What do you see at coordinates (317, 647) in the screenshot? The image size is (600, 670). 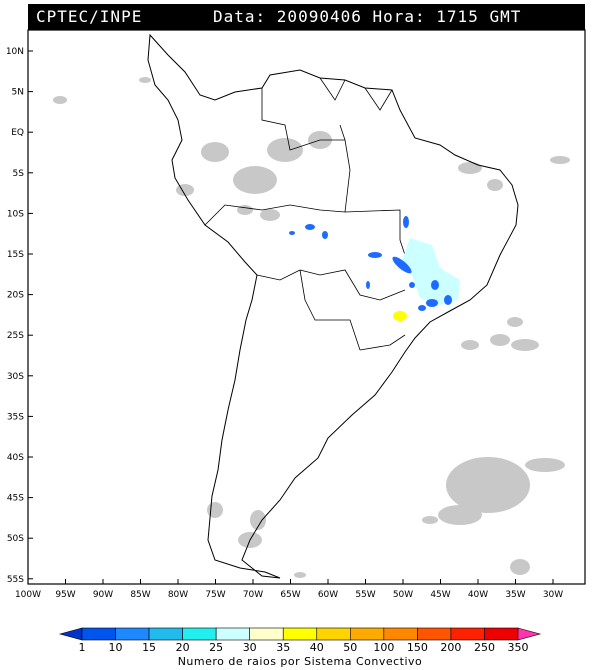 I see `colorbar-label: 40` at bounding box center [317, 647].